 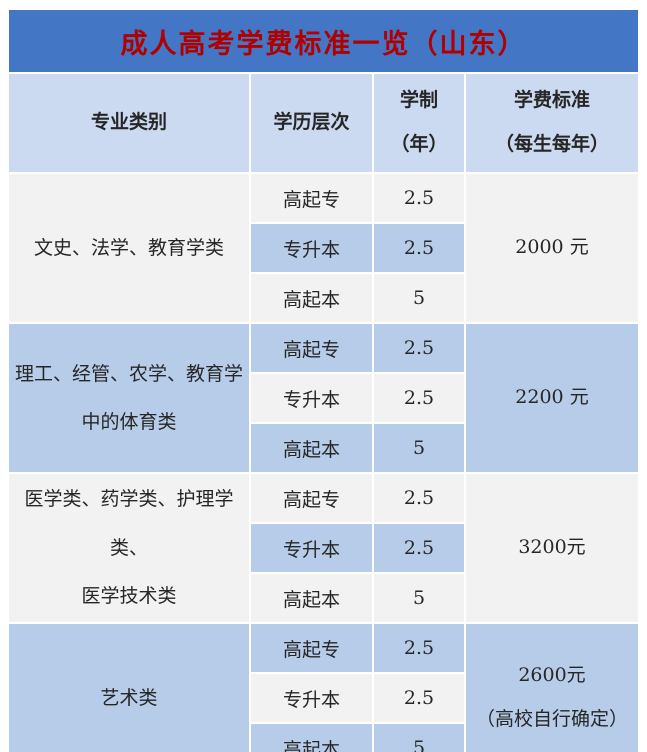 What do you see at coordinates (129, 123) in the screenshot?
I see `header-major-category: 专业类别` at bounding box center [129, 123].